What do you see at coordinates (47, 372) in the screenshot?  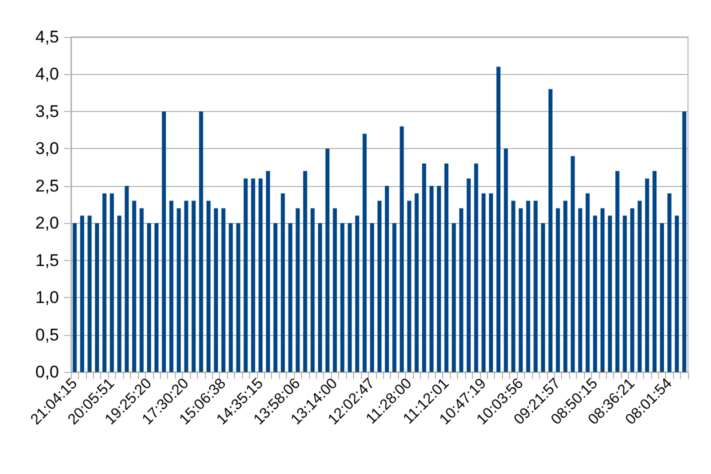 I see `y-tick-label: 0,0` at bounding box center [47, 372].